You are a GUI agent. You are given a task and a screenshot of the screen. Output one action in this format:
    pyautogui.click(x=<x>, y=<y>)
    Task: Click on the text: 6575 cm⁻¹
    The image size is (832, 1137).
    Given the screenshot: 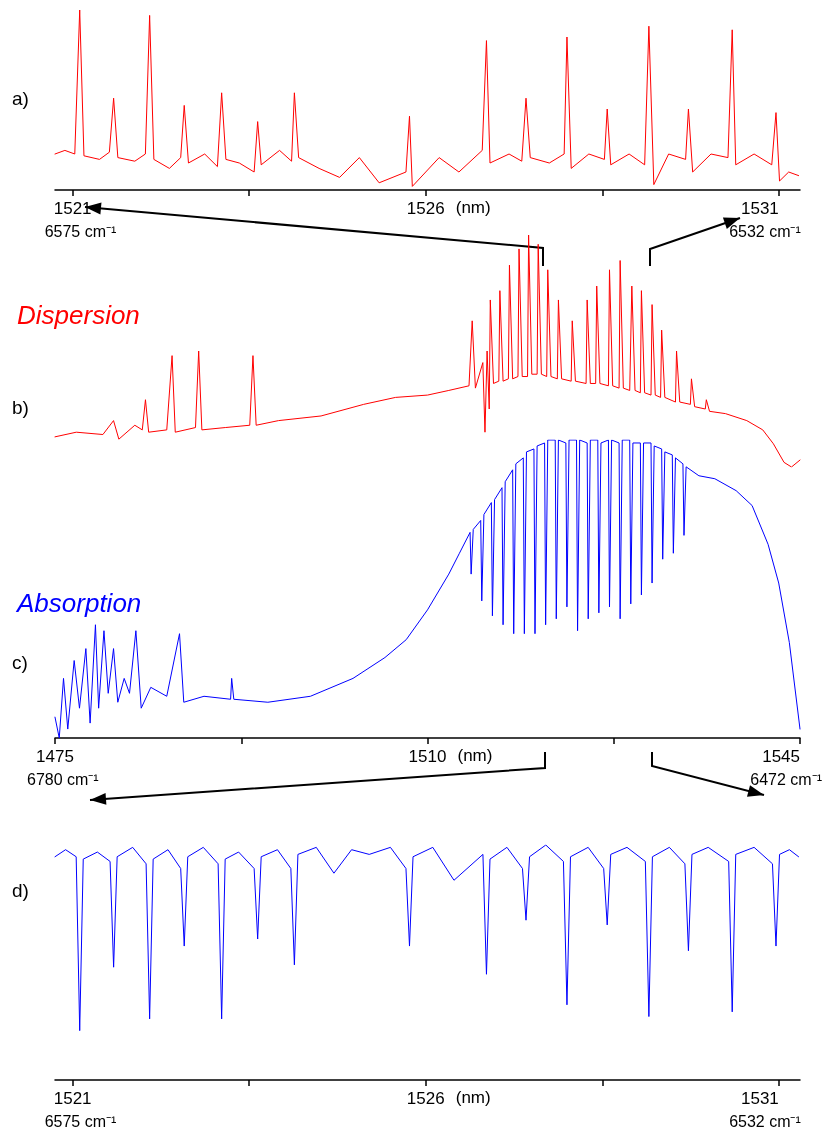 What is the action you would take?
    pyautogui.click(x=80, y=1122)
    